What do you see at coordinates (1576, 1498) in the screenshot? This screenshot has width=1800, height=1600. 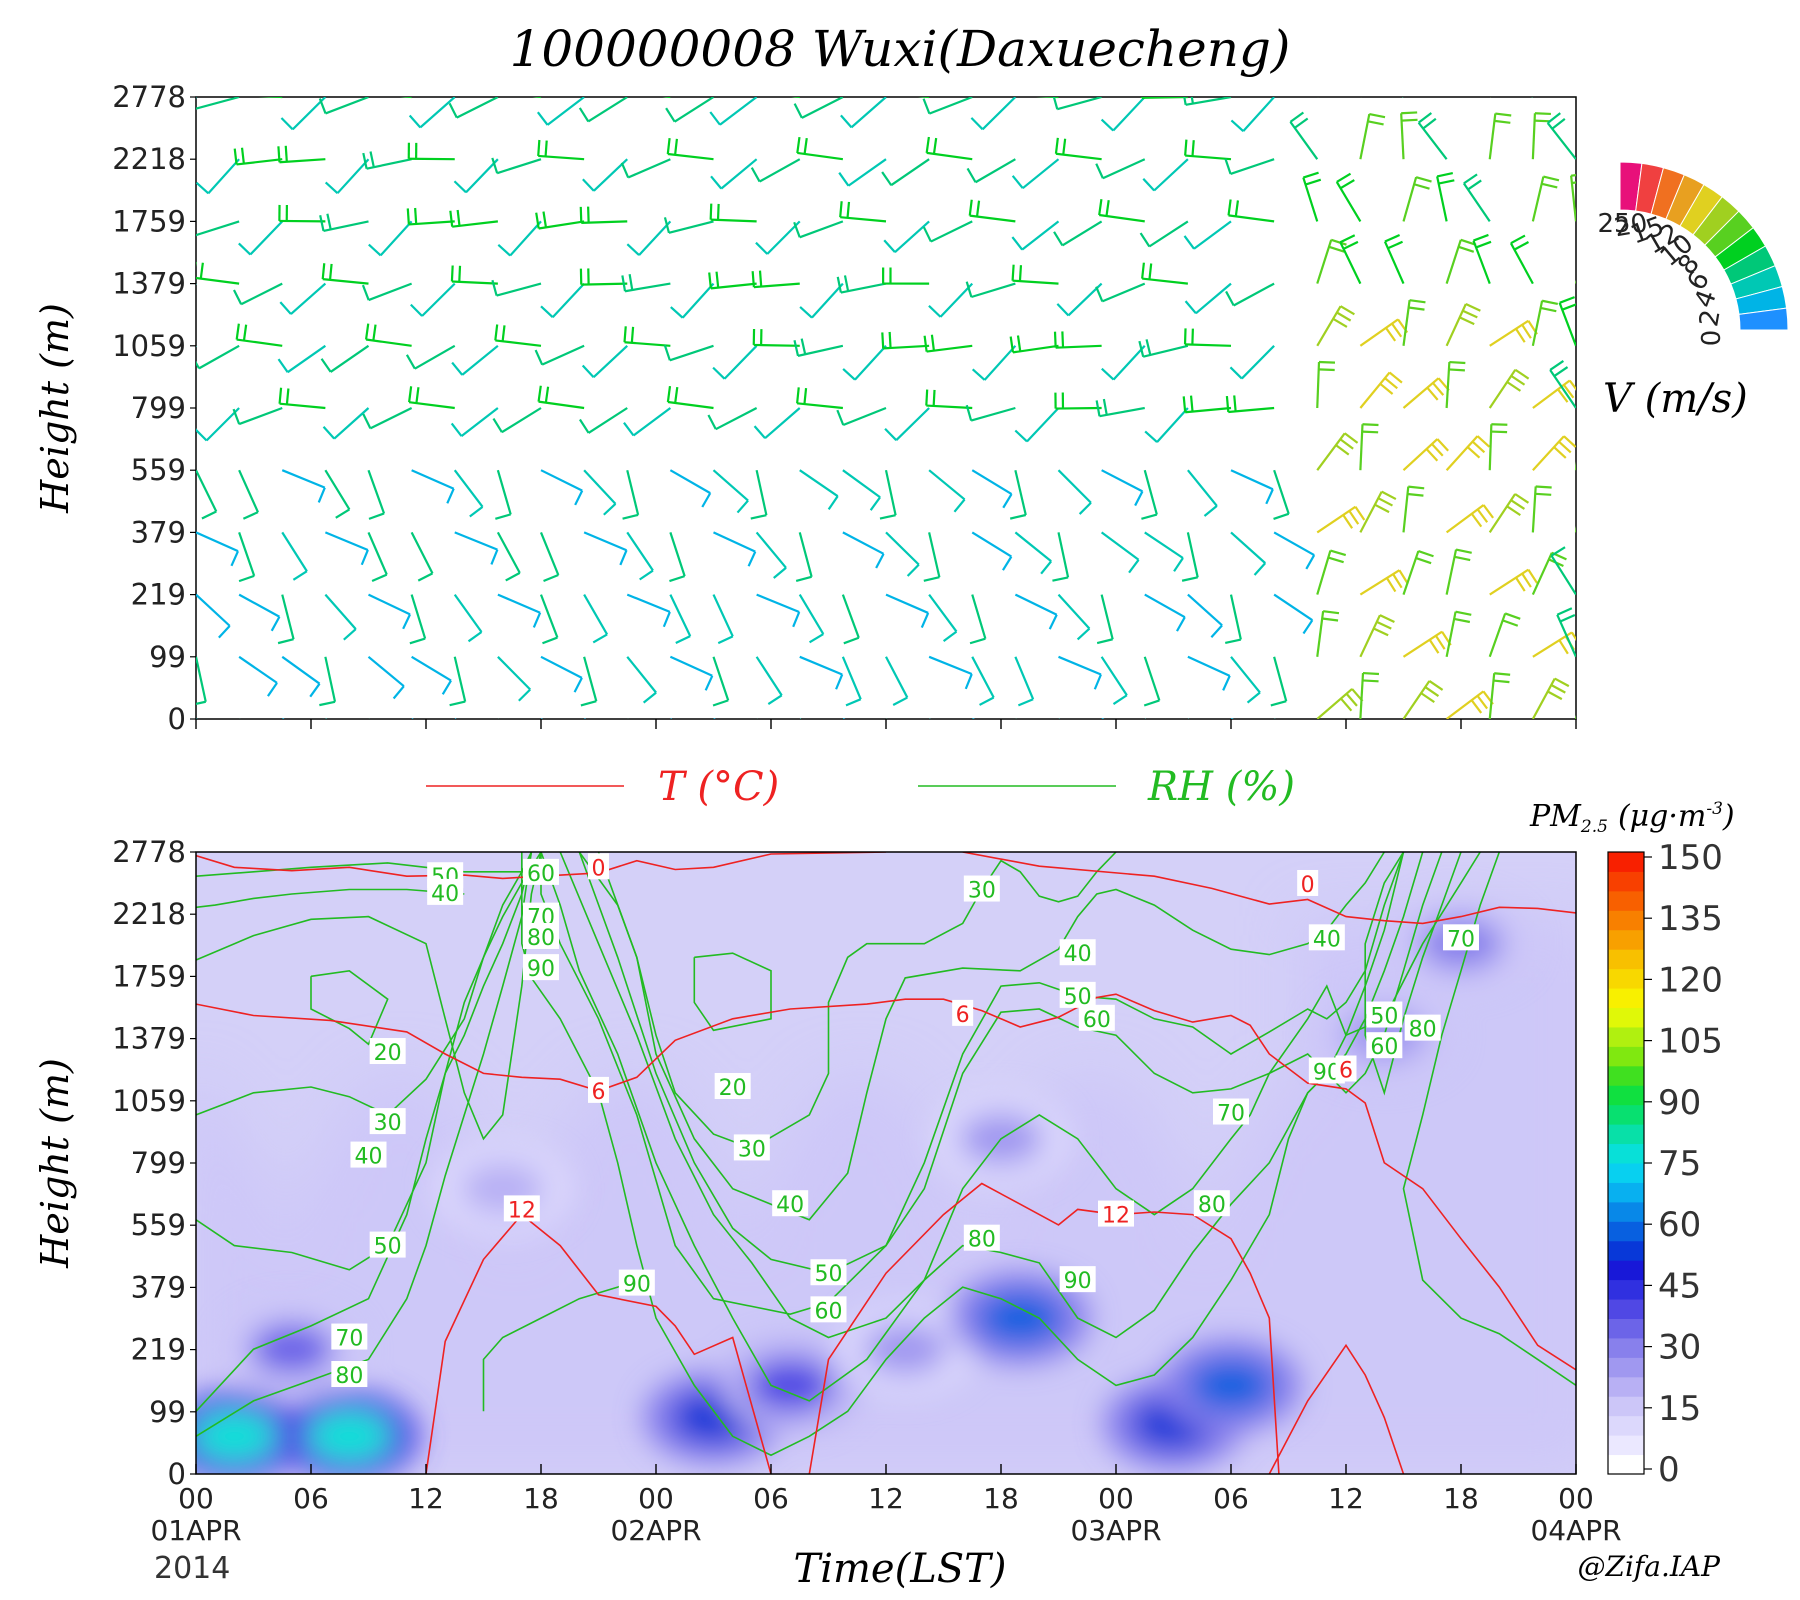 I see `pm-x-tick-label: 00` at bounding box center [1576, 1498].